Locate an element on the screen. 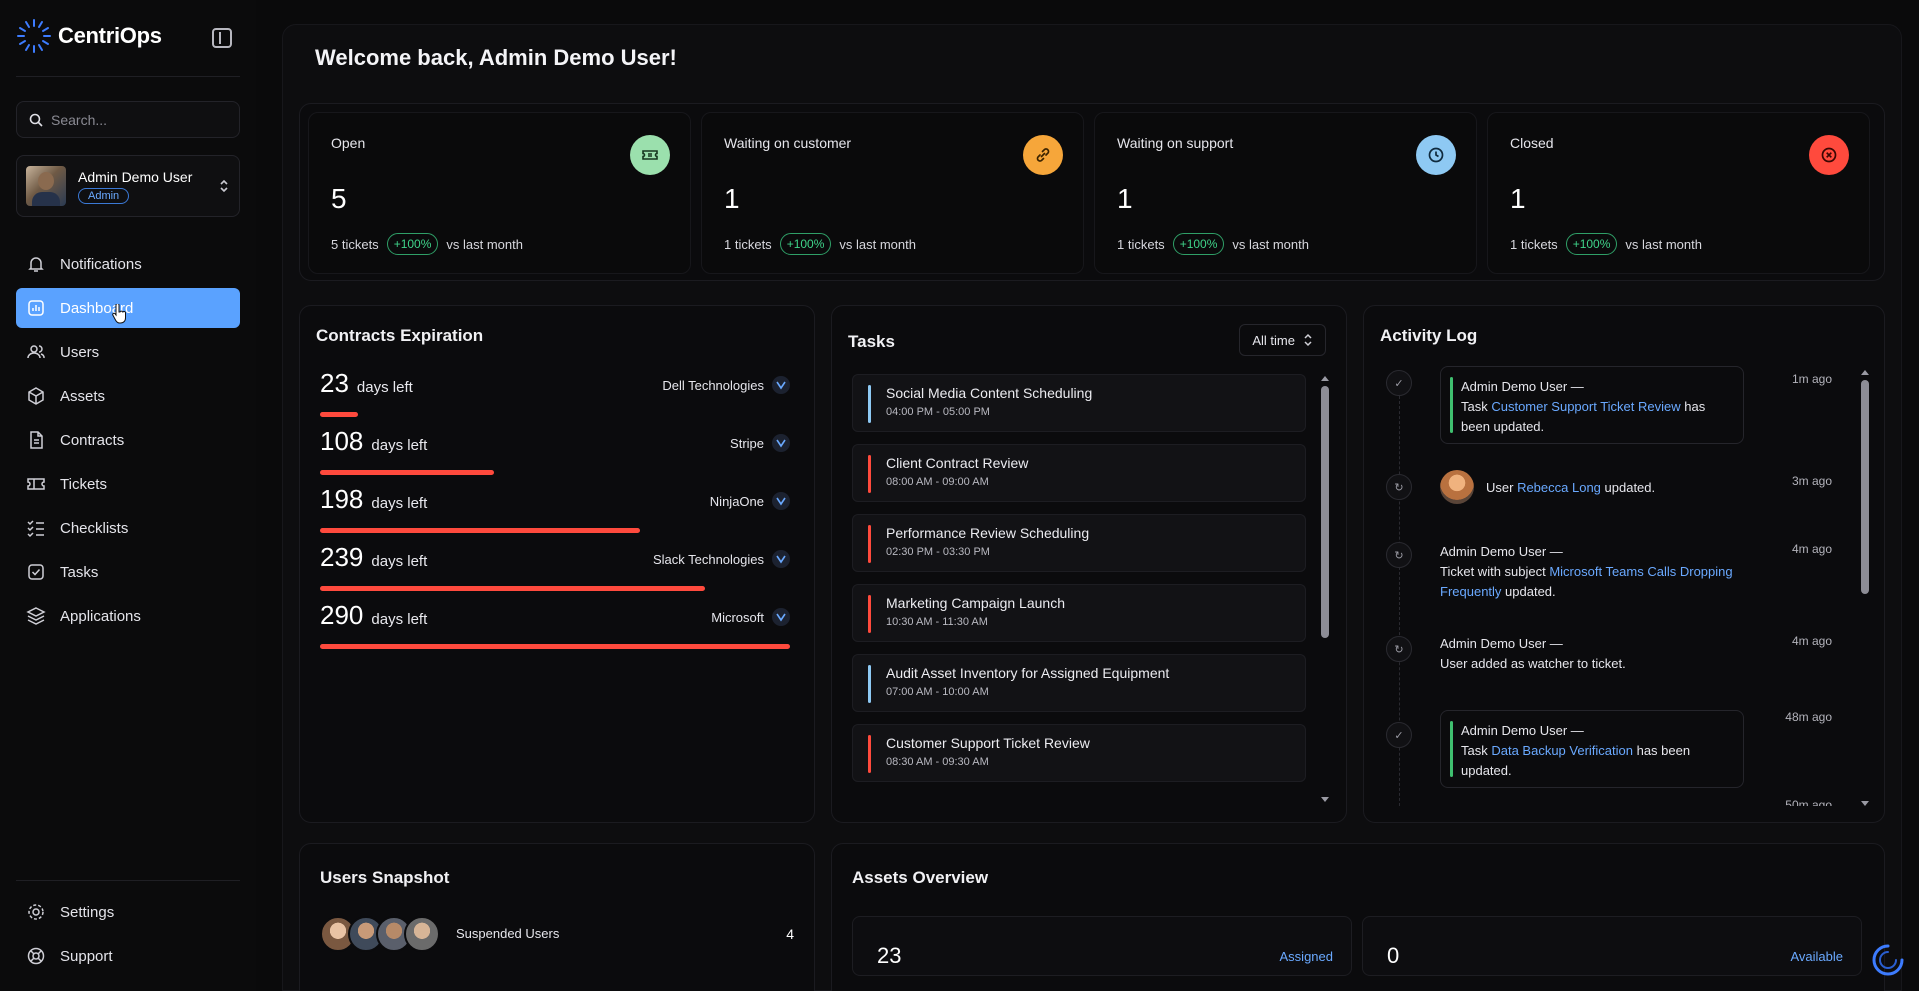 The height and width of the screenshot is (991, 1919). vendor-name: Stripe is located at coordinates (747, 443).